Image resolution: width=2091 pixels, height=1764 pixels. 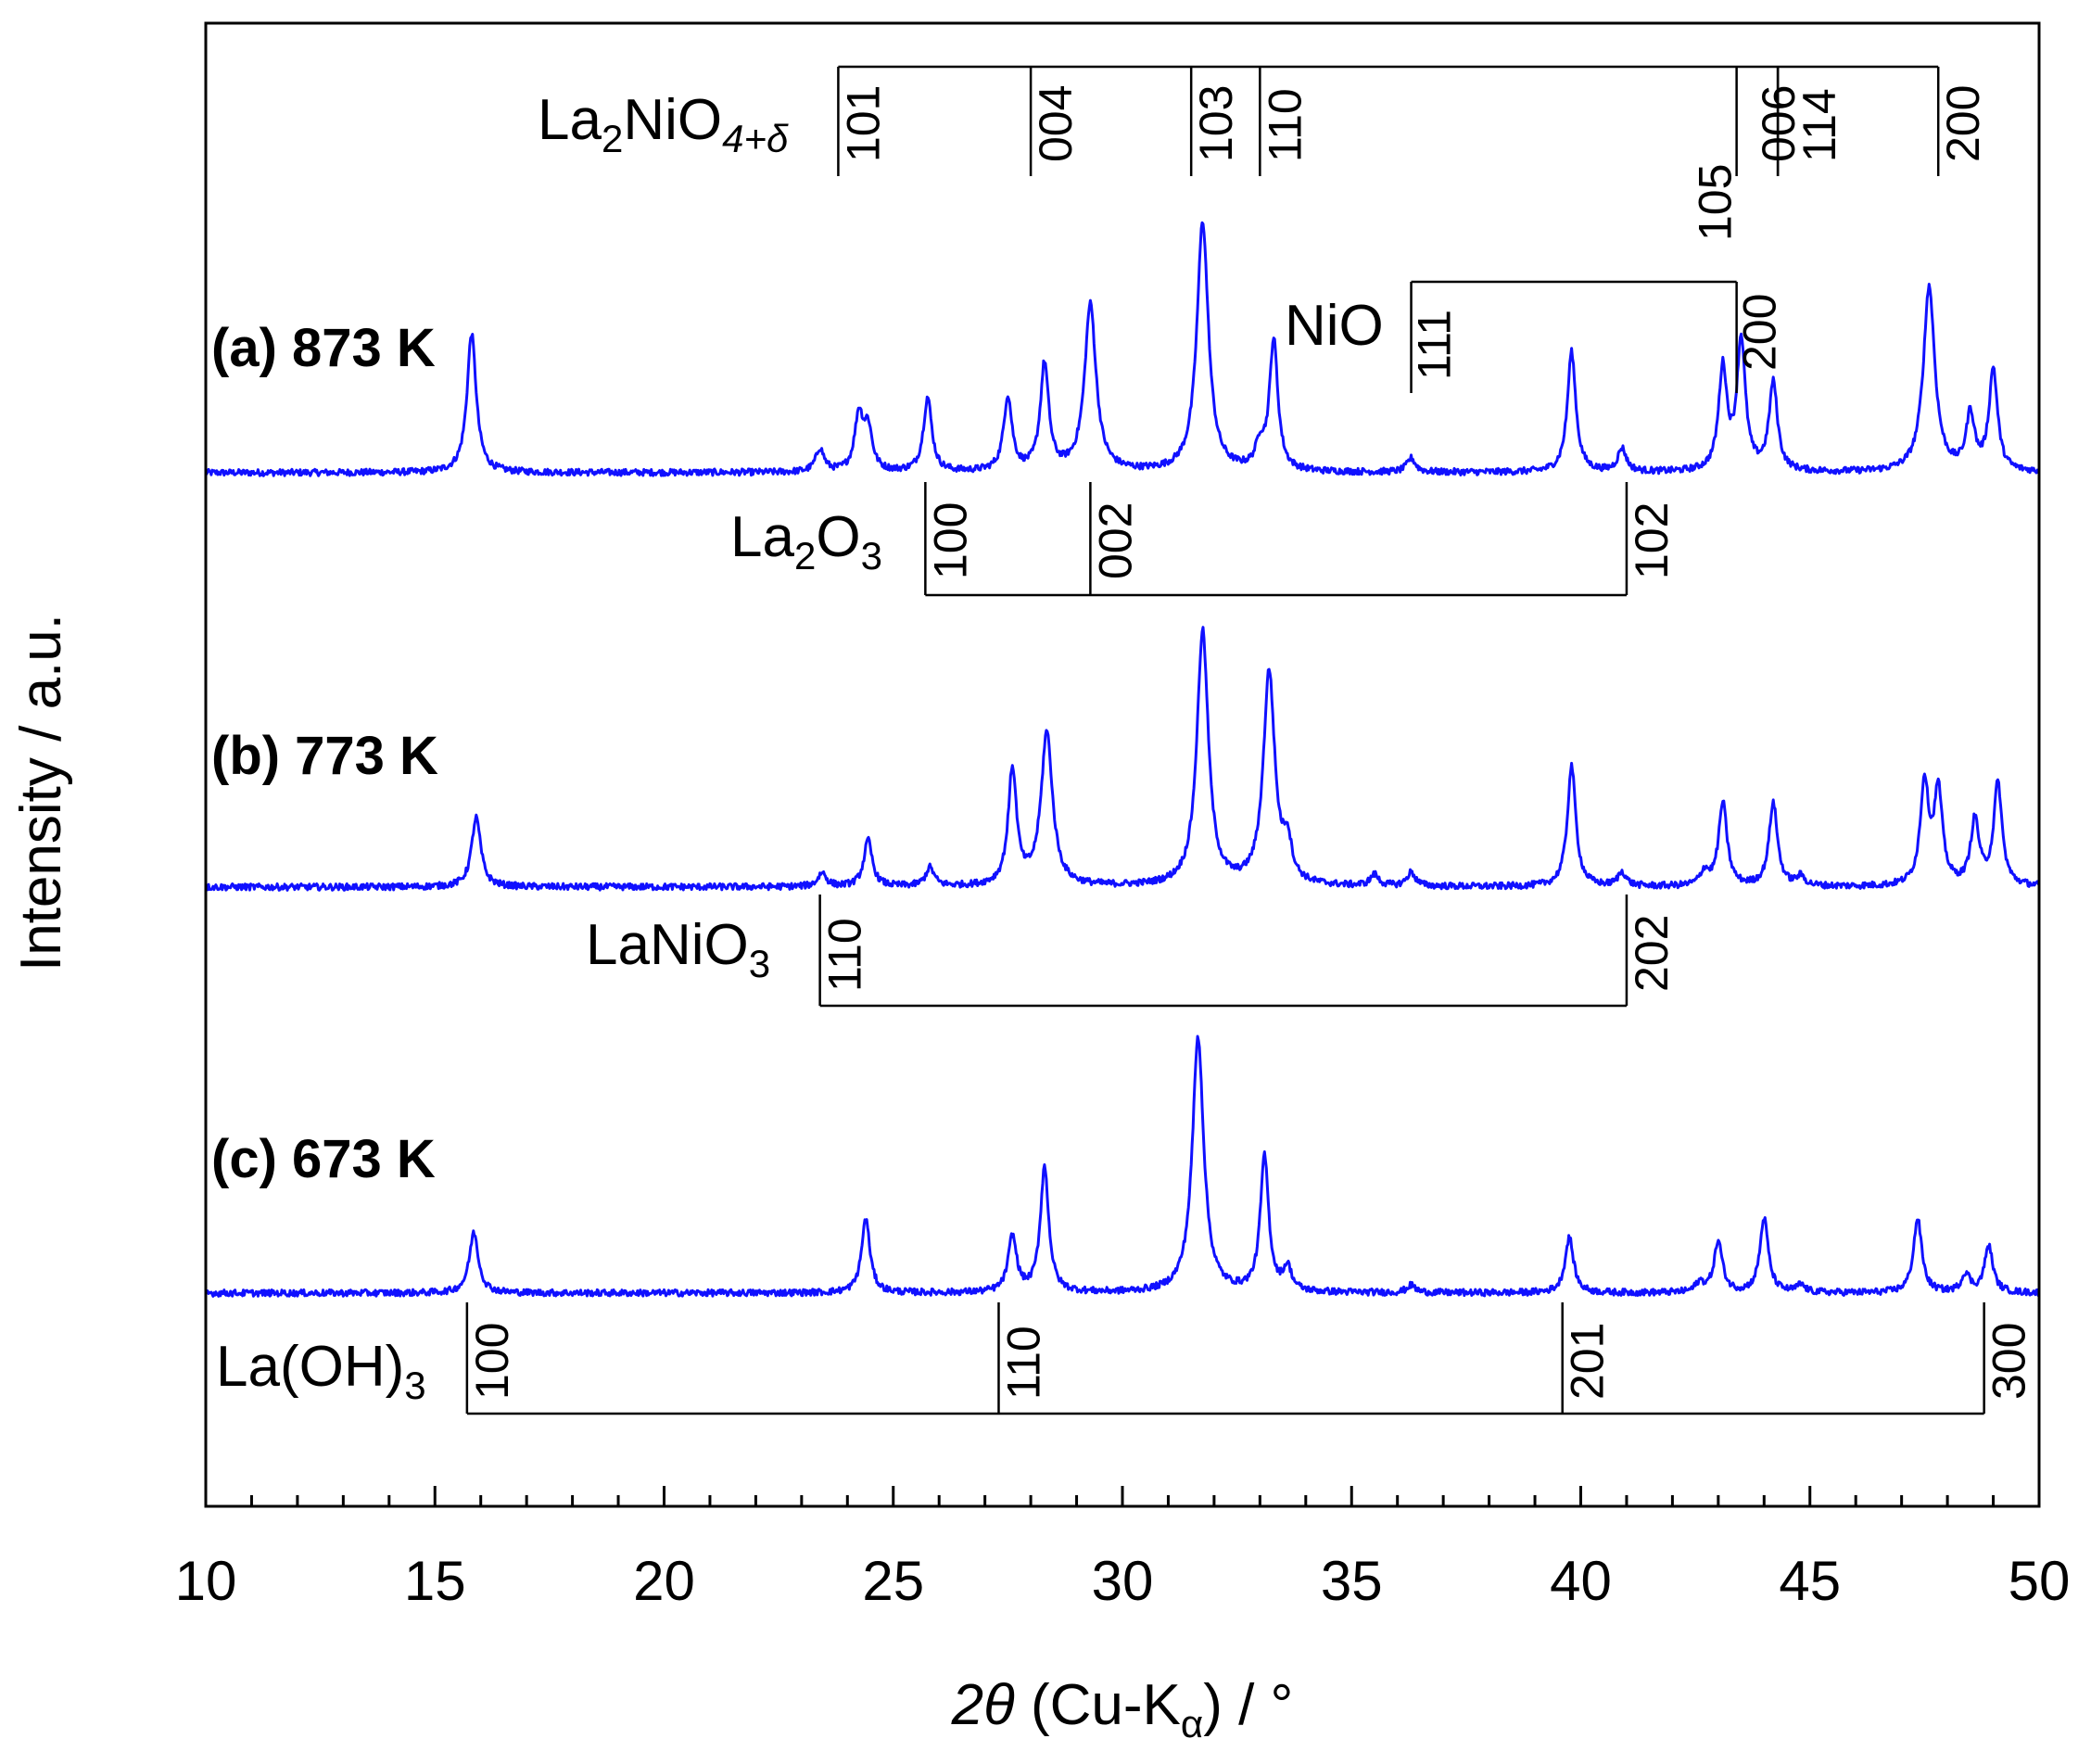 I want to click on hkl-label: 102, so click(x=1652, y=540).